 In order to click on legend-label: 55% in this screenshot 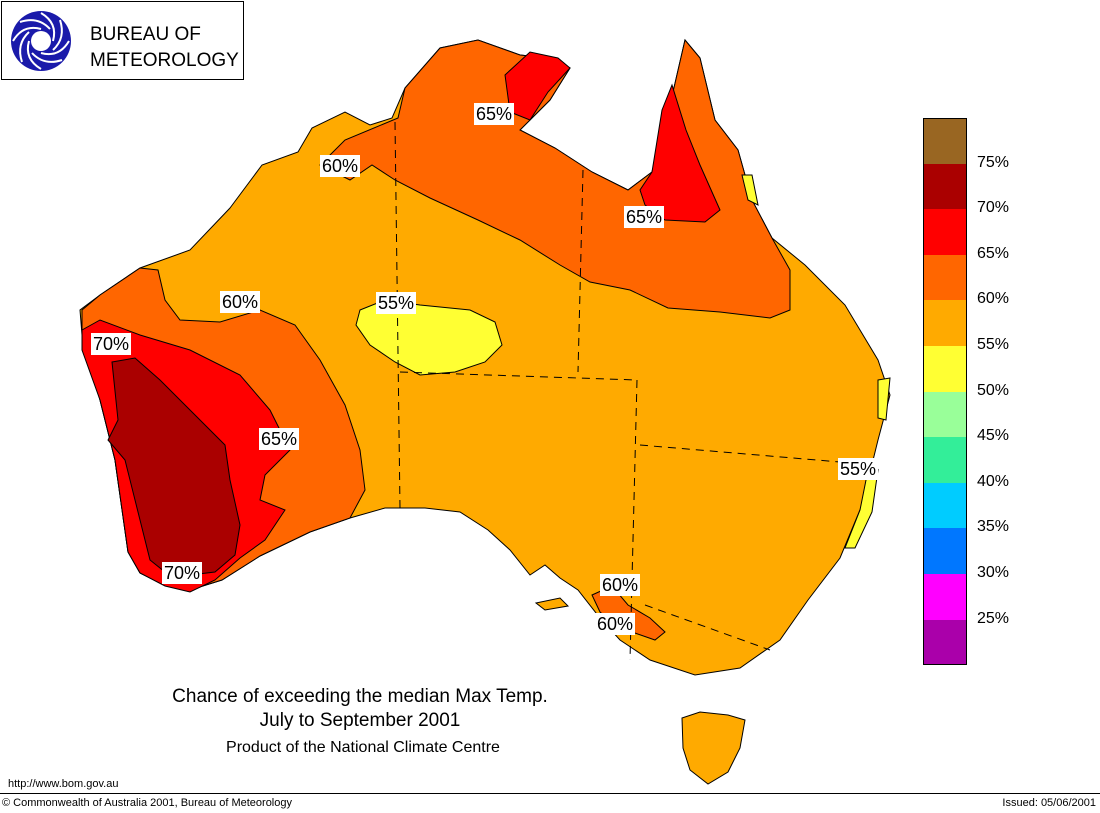, I will do `click(993, 344)`.